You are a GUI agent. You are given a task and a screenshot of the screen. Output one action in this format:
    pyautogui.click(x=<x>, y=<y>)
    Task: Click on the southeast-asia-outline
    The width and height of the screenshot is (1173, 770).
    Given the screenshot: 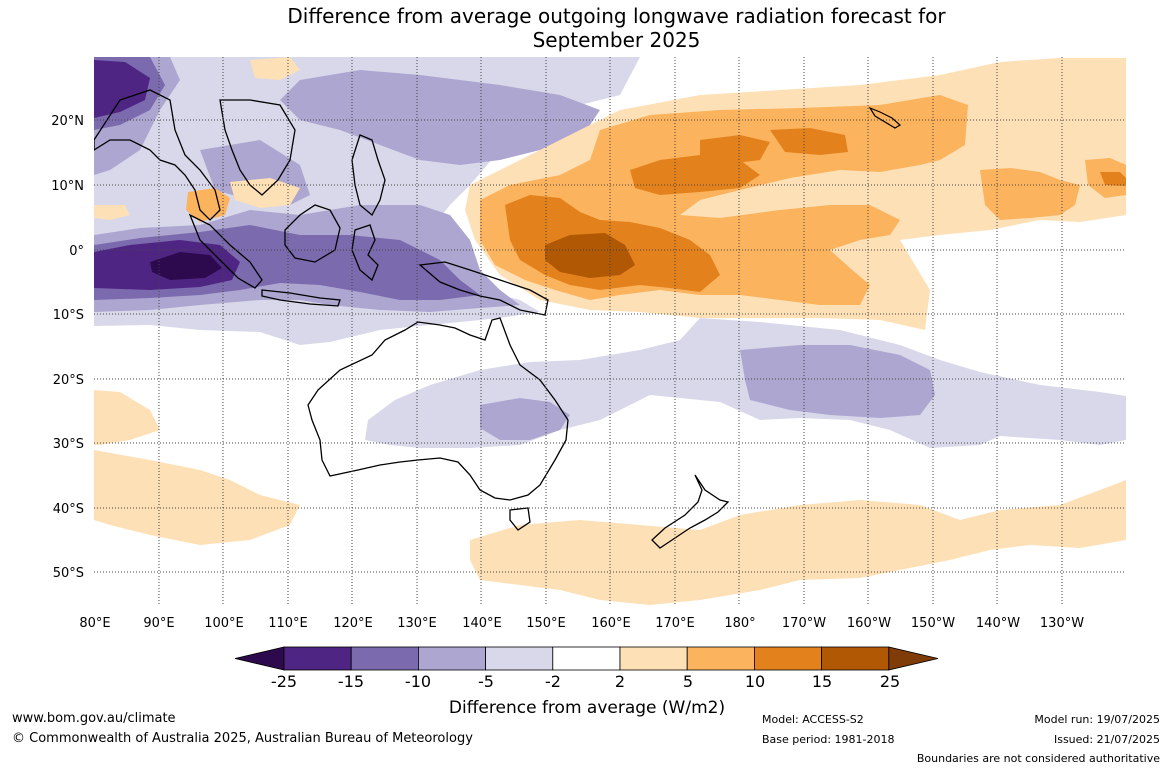 What is the action you would take?
    pyautogui.click(x=157, y=155)
    